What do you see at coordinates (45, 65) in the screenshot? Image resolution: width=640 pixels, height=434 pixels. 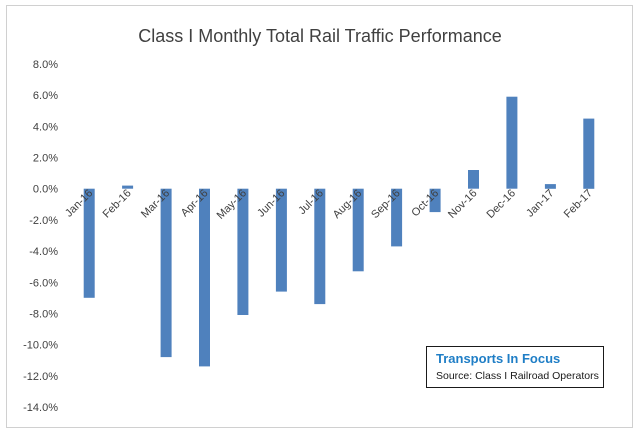 I see `y-tick-label: 8.0%` at bounding box center [45, 65].